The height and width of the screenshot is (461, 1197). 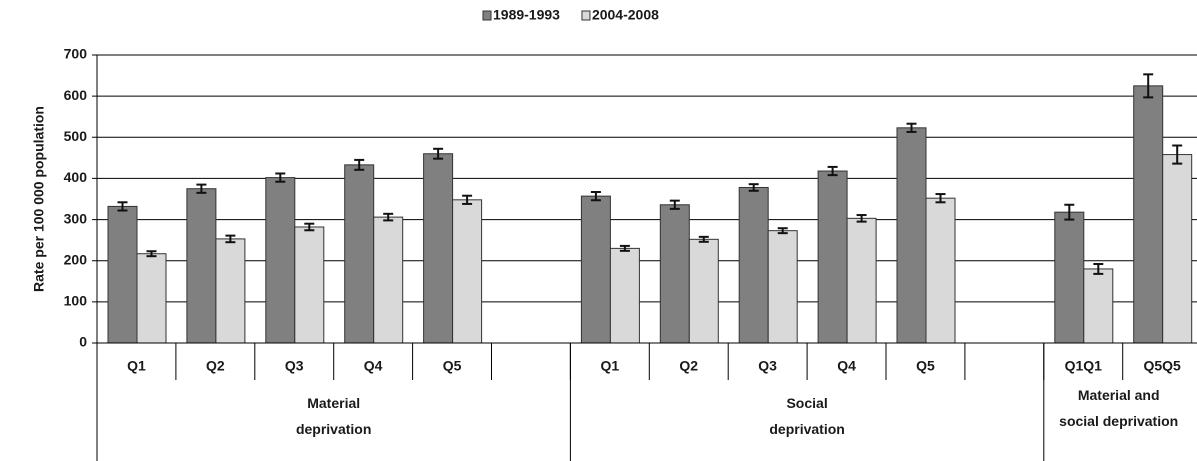 I want to click on y-tick-label: 100, so click(x=76, y=301).